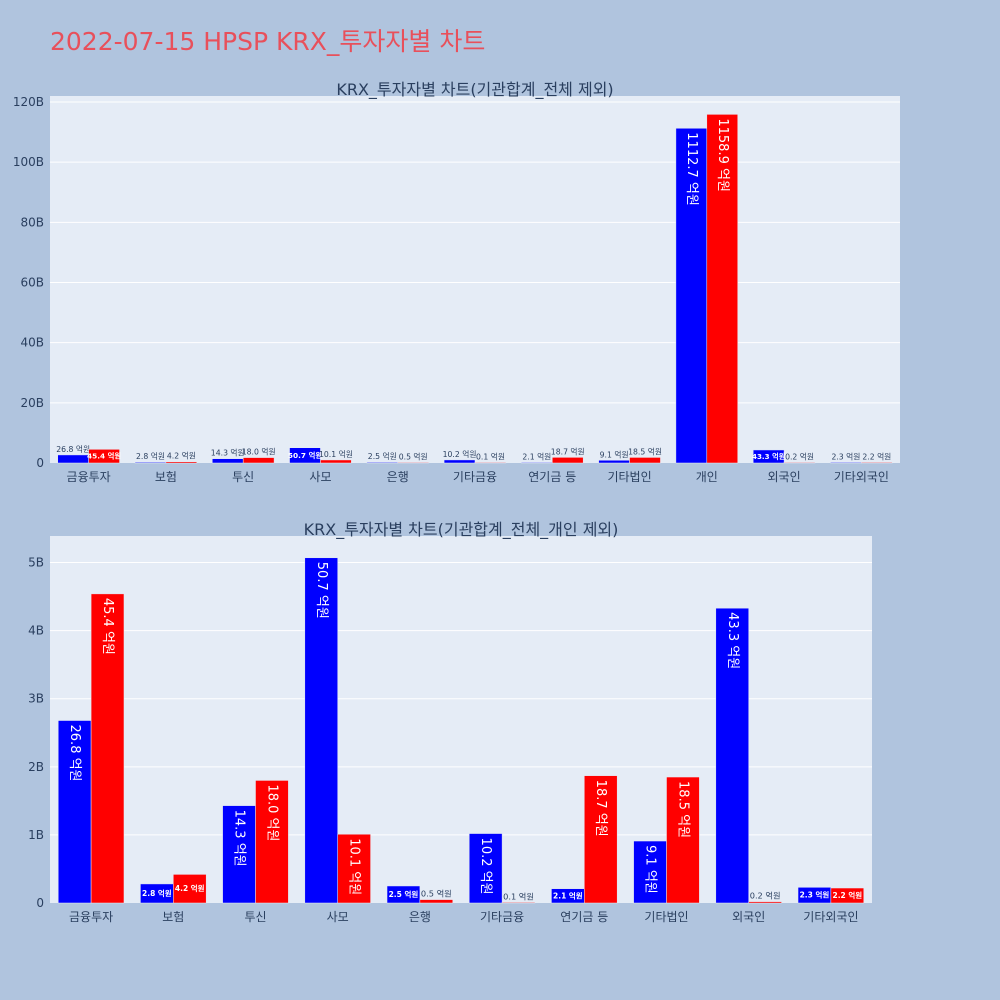 Image resolution: width=1000 pixels, height=1000 pixels. I want to click on y-tick-label: 40B, so click(32, 343).